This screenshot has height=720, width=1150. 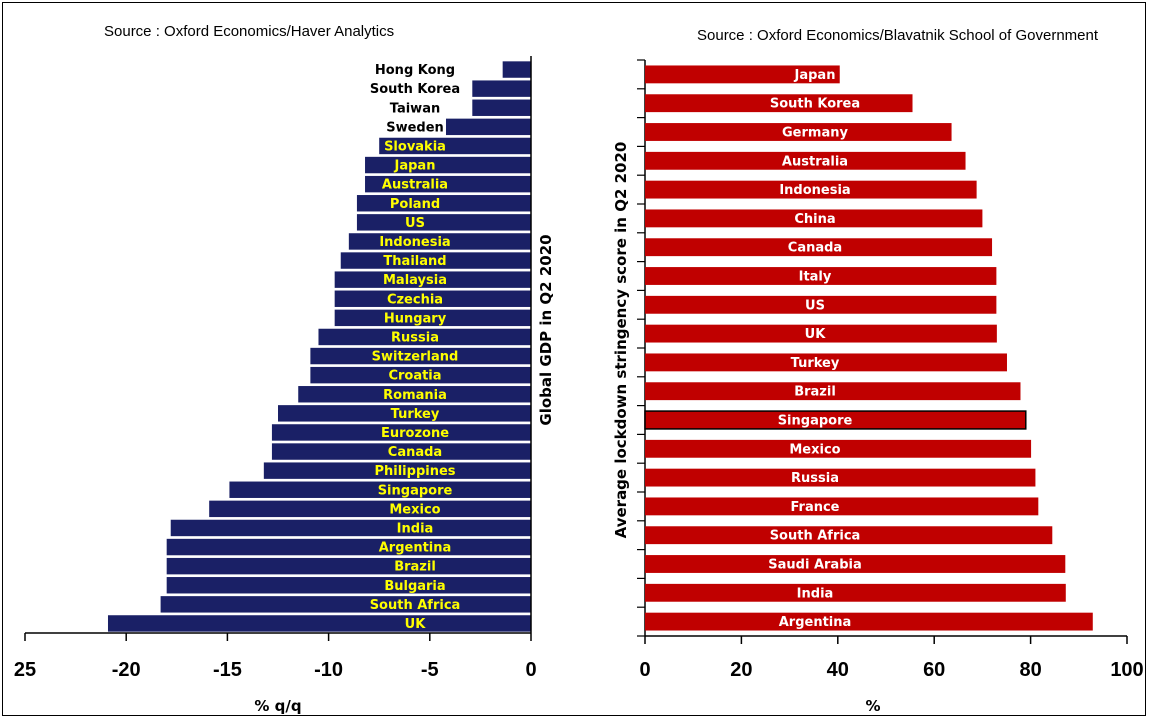 What do you see at coordinates (416, 624) in the screenshot?
I see `gdp-bar-label-uk: UK` at bounding box center [416, 624].